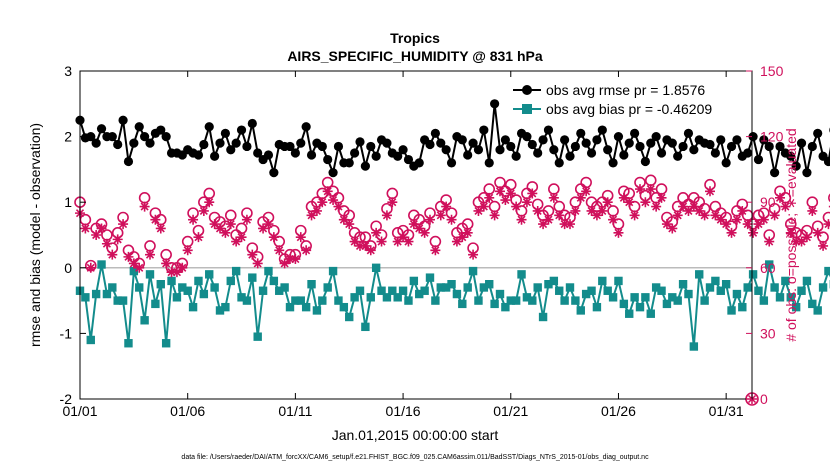  What do you see at coordinates (764, 399) in the screenshot?
I see `y-tick-label-right: 0` at bounding box center [764, 399].